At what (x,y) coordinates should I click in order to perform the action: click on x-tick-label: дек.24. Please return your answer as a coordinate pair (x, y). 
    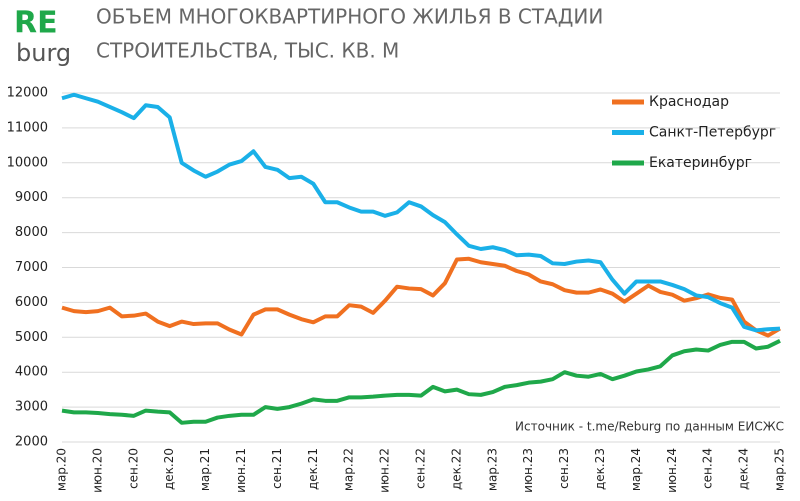
    Looking at the image, I should click on (744, 469).